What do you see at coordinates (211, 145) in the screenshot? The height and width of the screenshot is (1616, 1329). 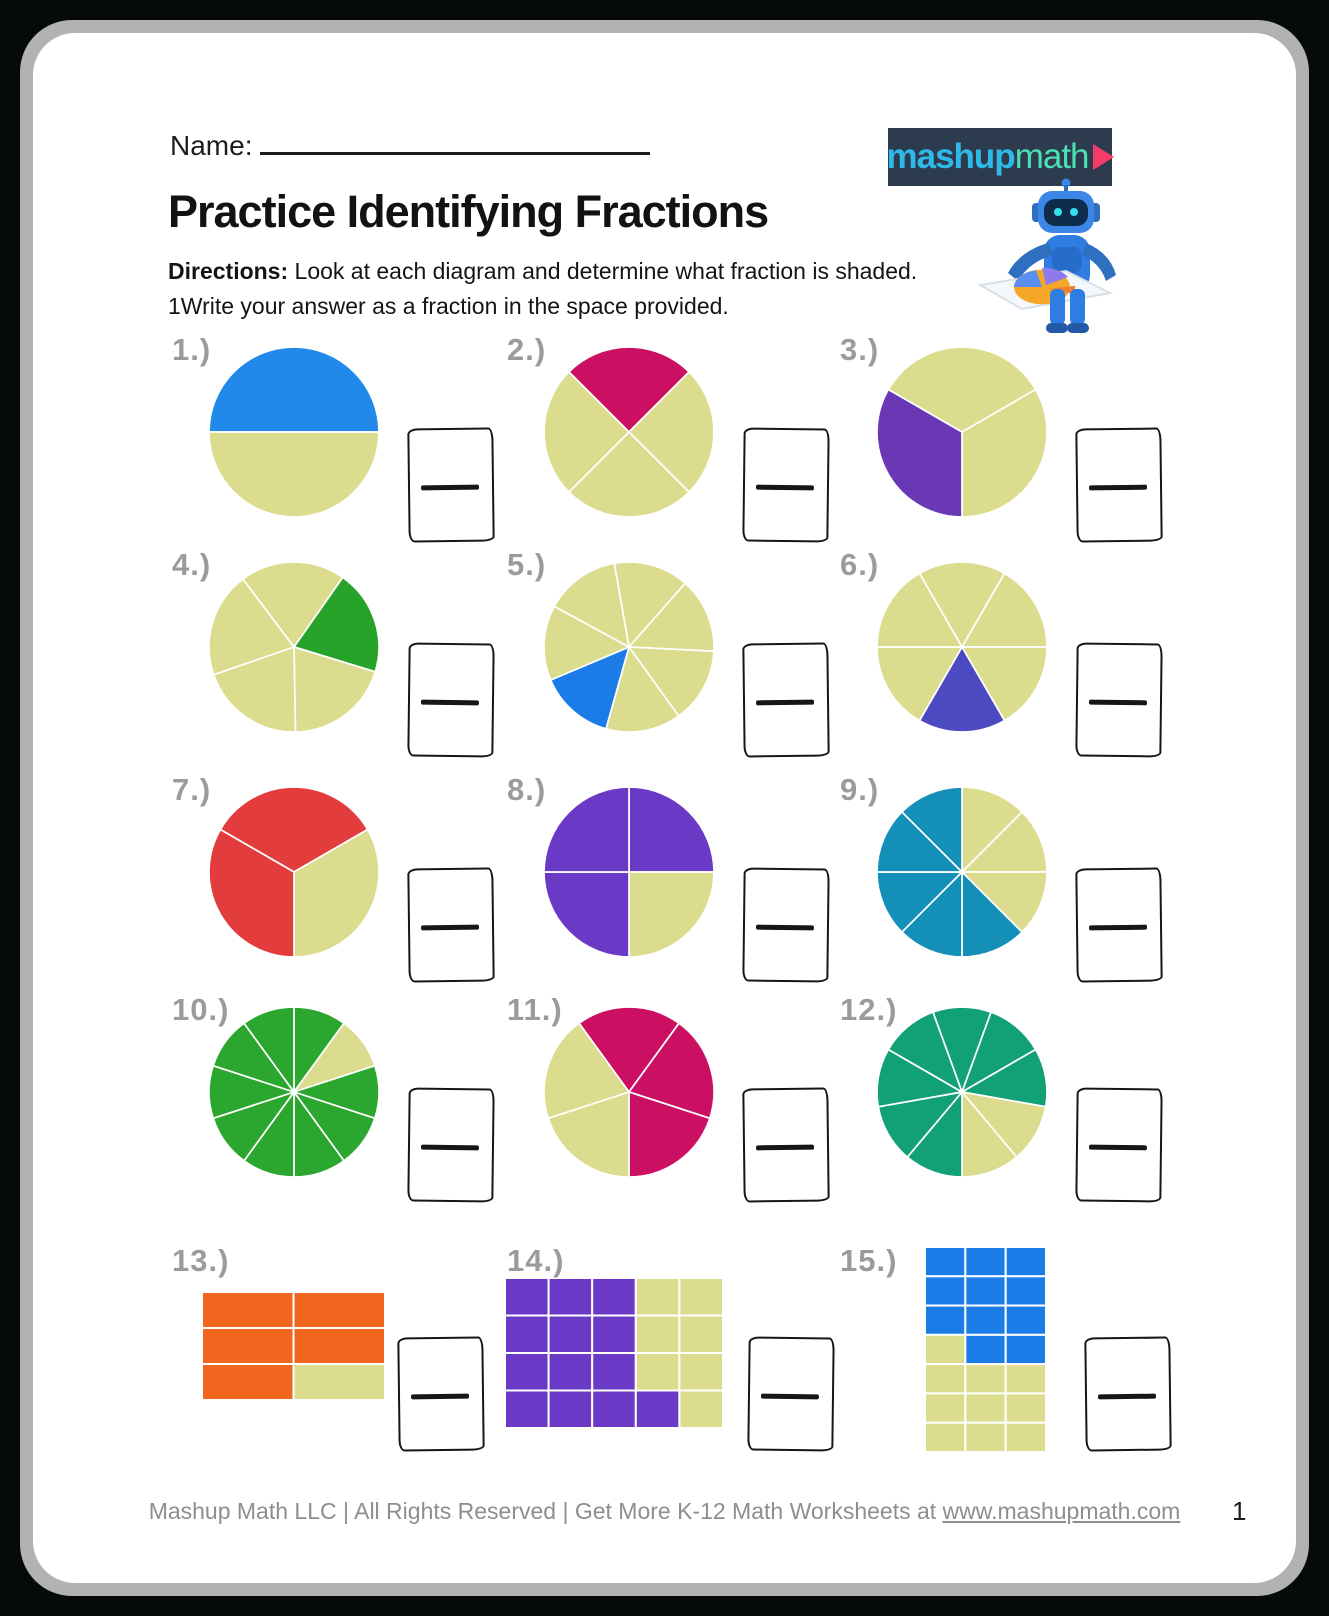 I see `name-label: Name:` at bounding box center [211, 145].